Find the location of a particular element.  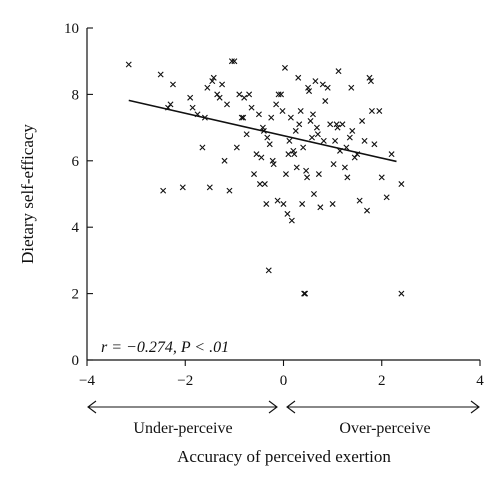

correlation-annotation: r = −0.274, P < .01 is located at coordinates (165, 347).